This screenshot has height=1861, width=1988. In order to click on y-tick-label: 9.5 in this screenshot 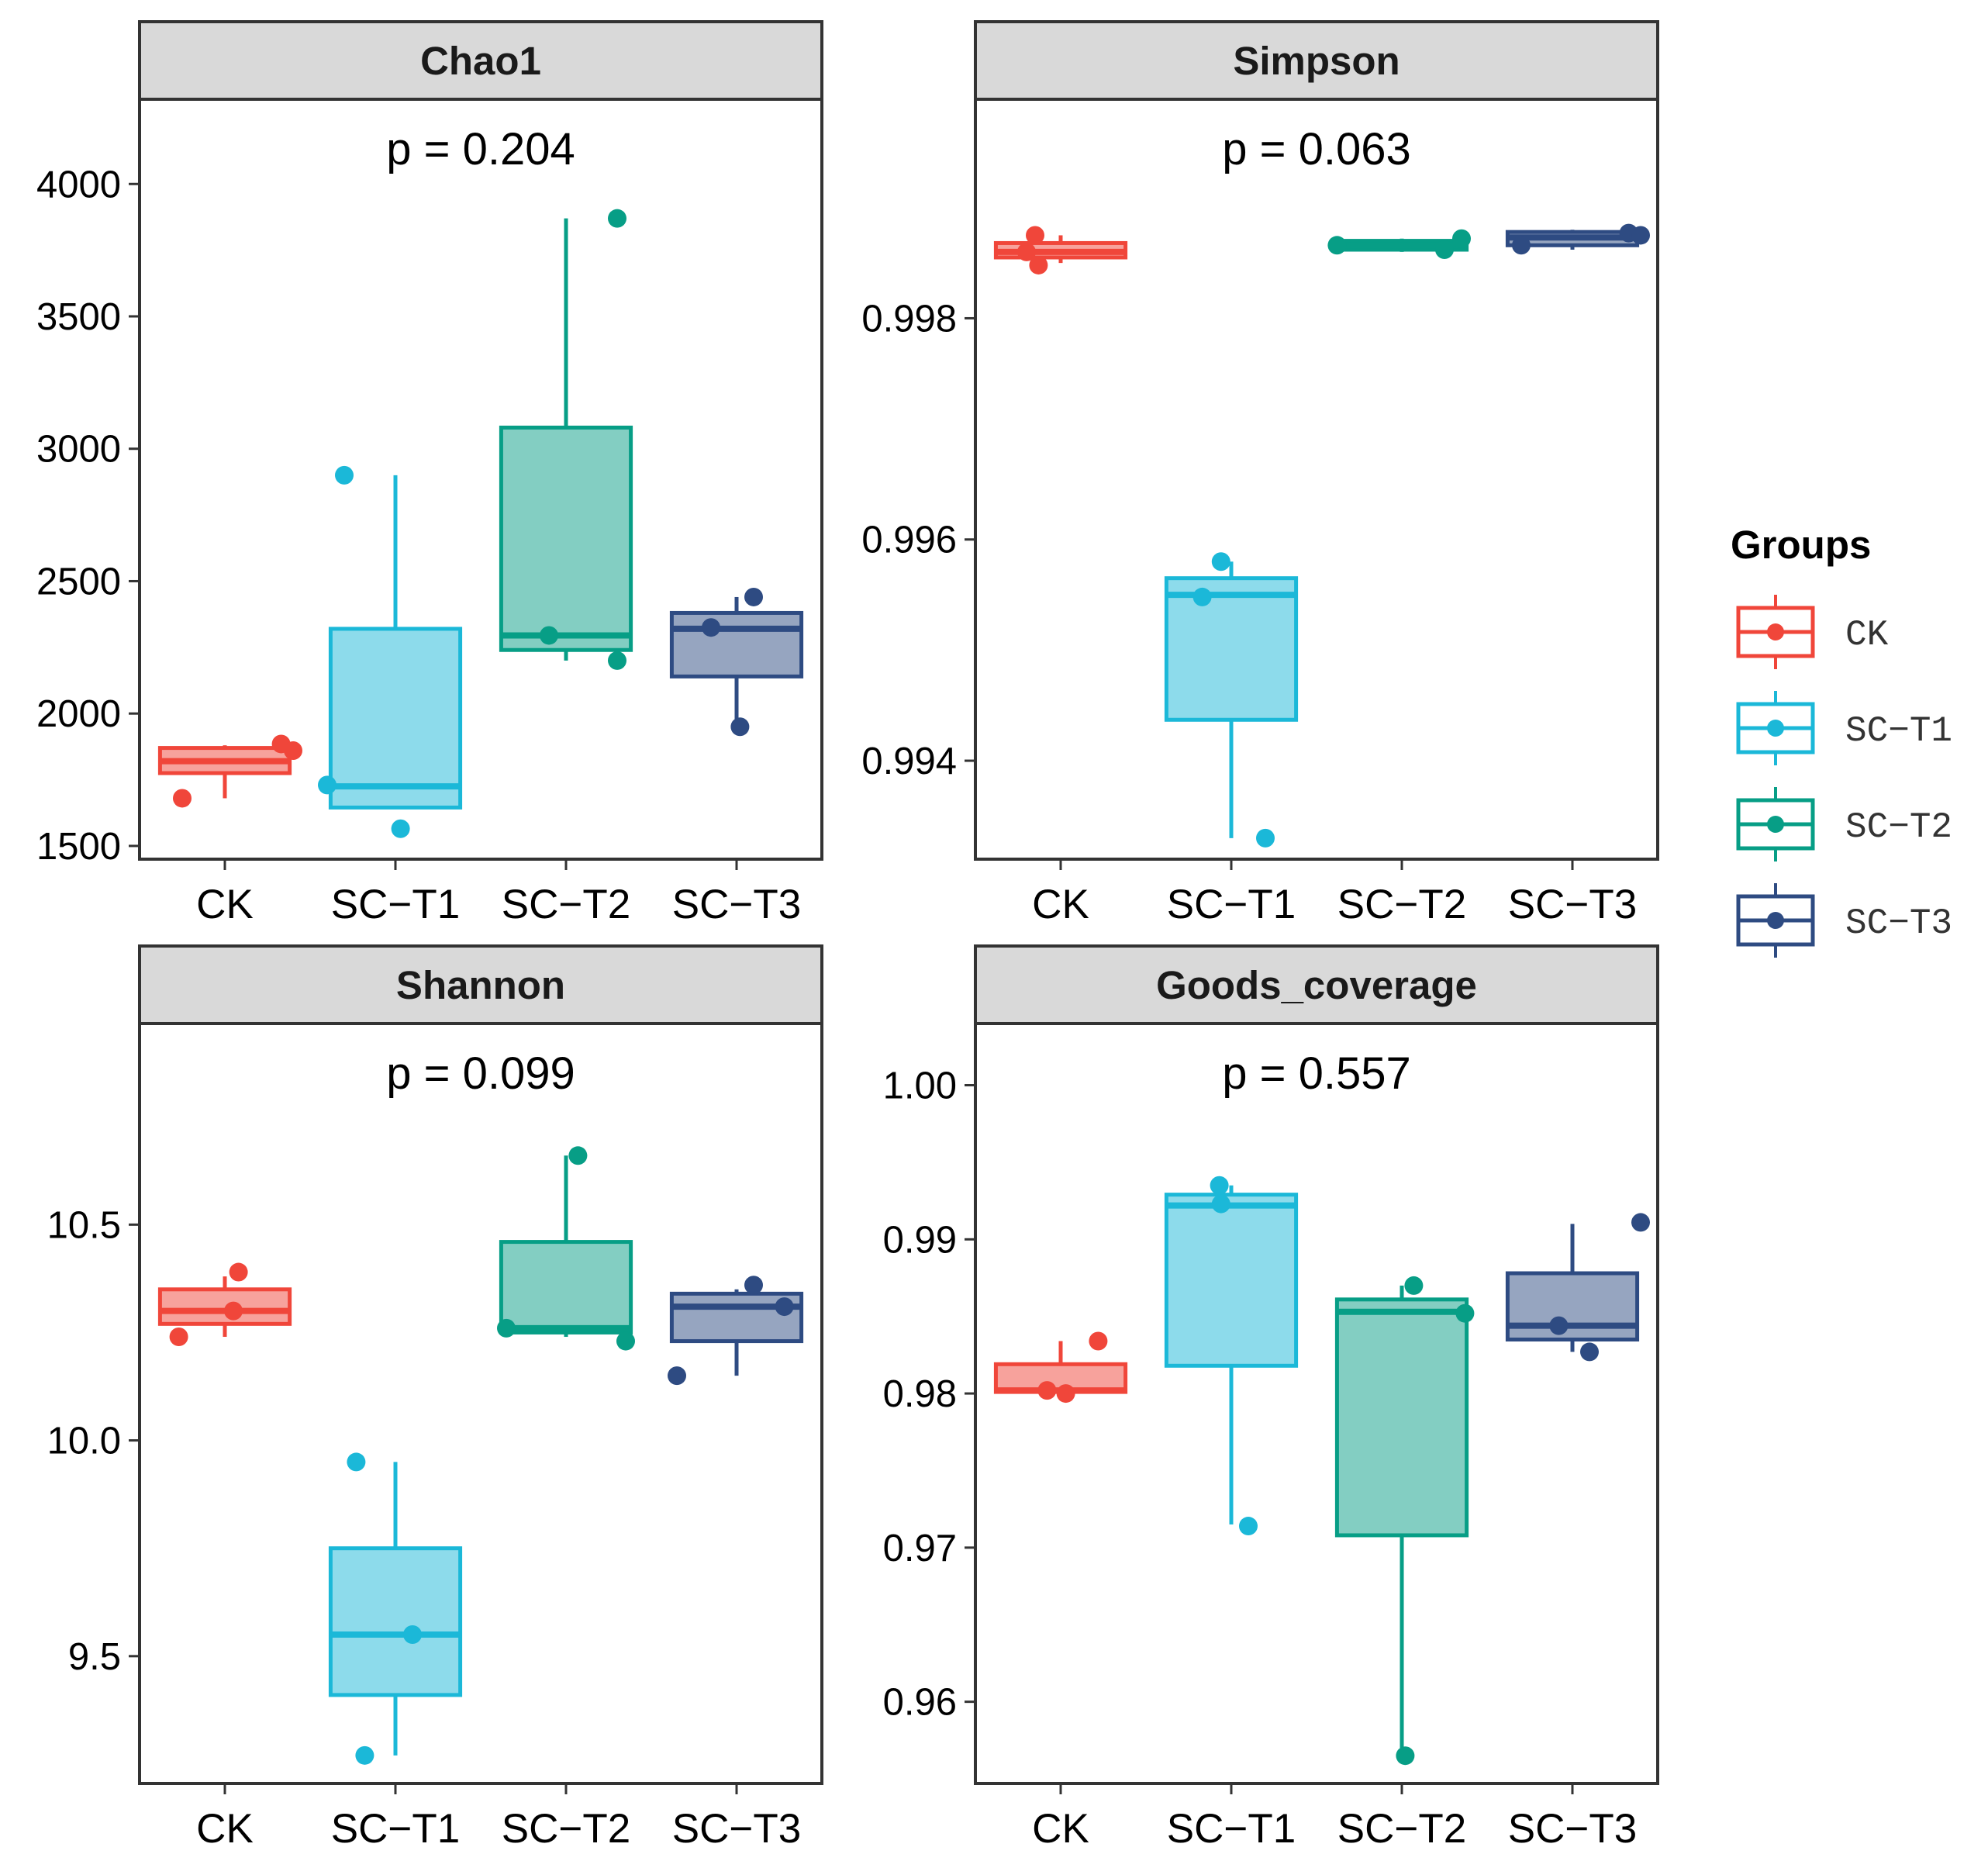, I will do `click(94, 1657)`.